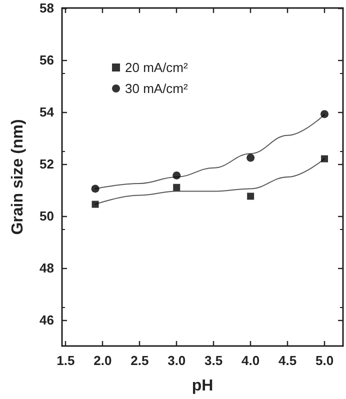 This screenshot has height=399, width=346. I want to click on y-tick-label: 52, so click(47, 164).